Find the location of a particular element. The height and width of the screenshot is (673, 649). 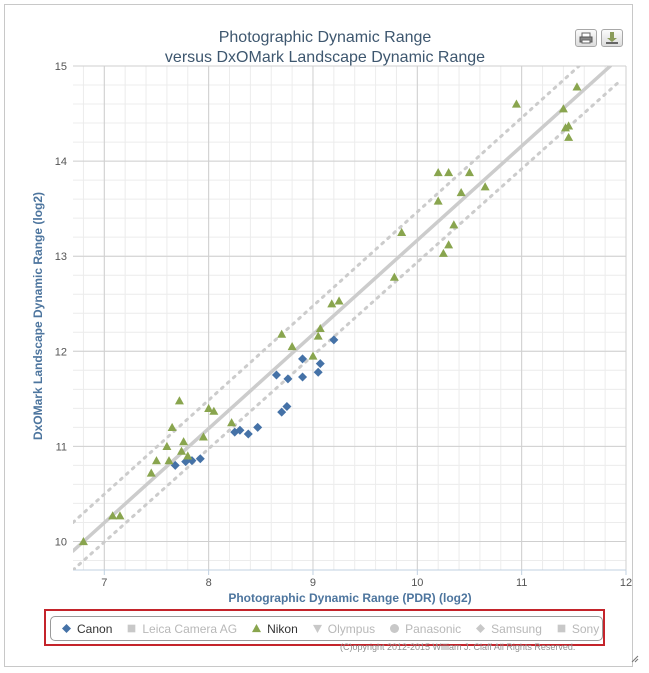

x-axis-label: Photographic Dynamic Range (PDR) (log2) is located at coordinates (349, 598).